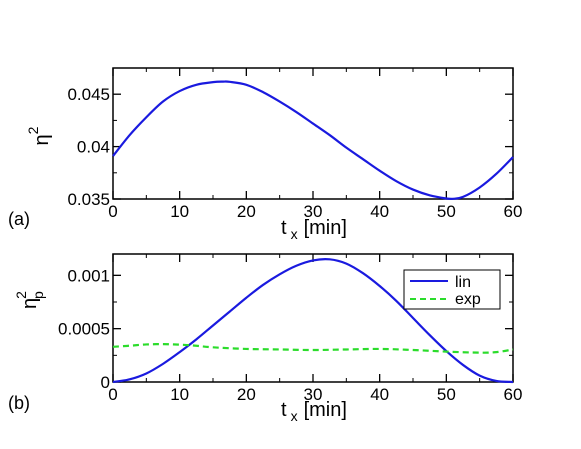 This screenshot has width=581, height=449. Describe the element at coordinates (112, 394) in the screenshot. I see `panel-b-xtick-label: 0` at that location.